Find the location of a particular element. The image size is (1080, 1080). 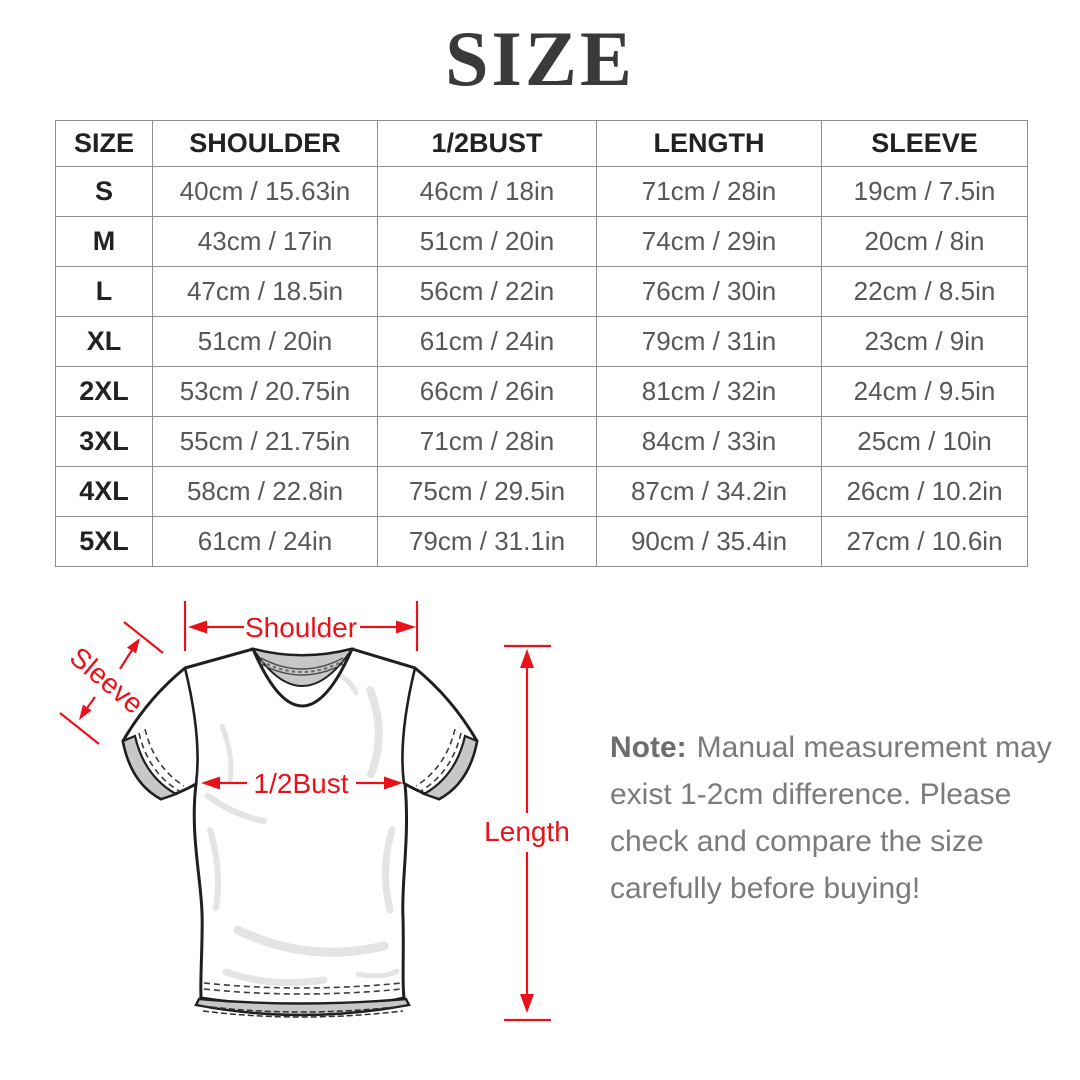

tshirt-drawing is located at coordinates (300, 832).